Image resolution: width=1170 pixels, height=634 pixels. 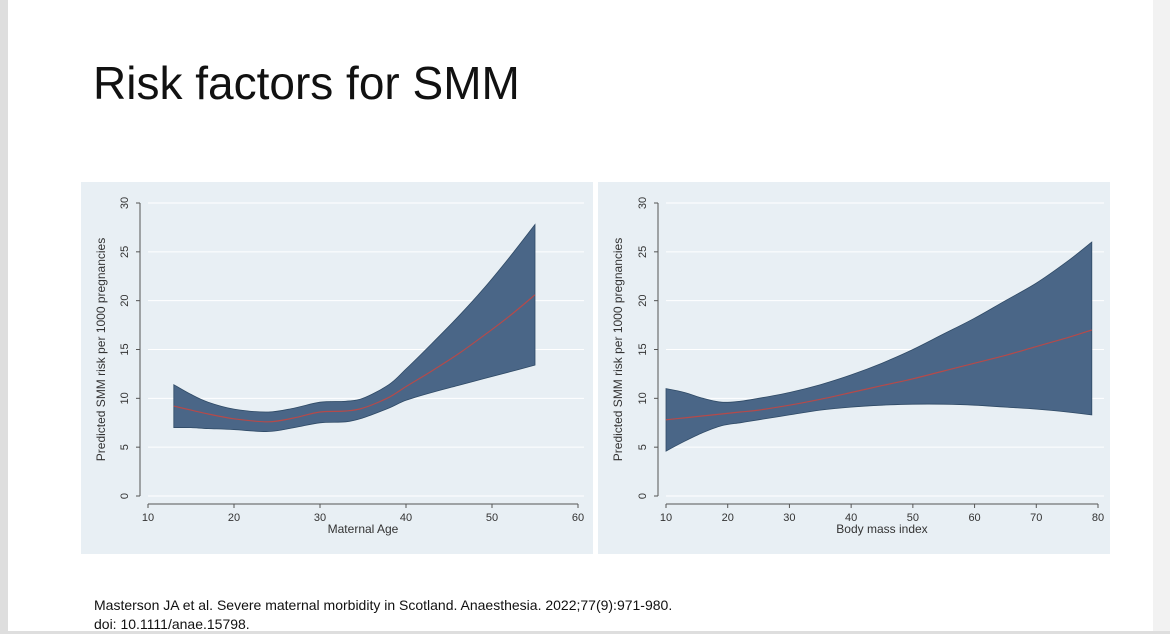 I want to click on bmi-x-tick-label-6: 70, so click(x=1036, y=518).